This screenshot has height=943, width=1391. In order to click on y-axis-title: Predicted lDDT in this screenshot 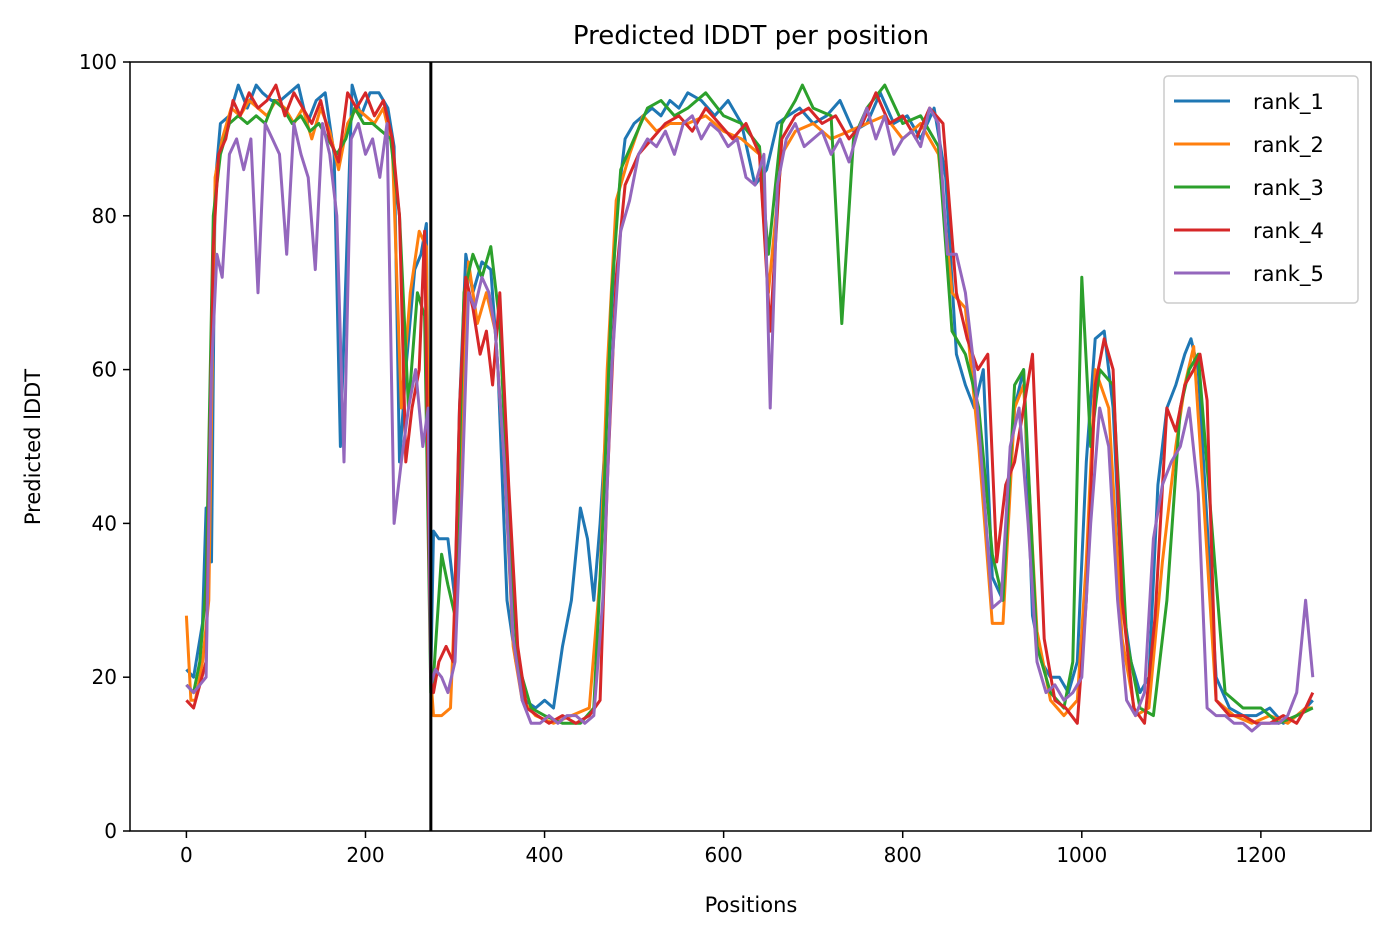, I will do `click(33, 447)`.